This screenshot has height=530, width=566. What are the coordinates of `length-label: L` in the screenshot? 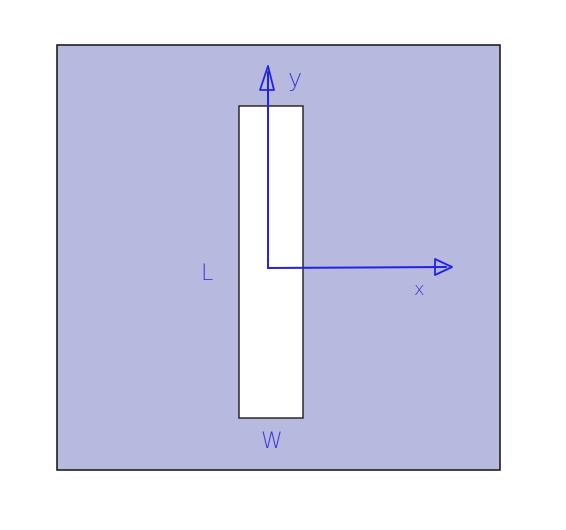 It's located at (207, 273).